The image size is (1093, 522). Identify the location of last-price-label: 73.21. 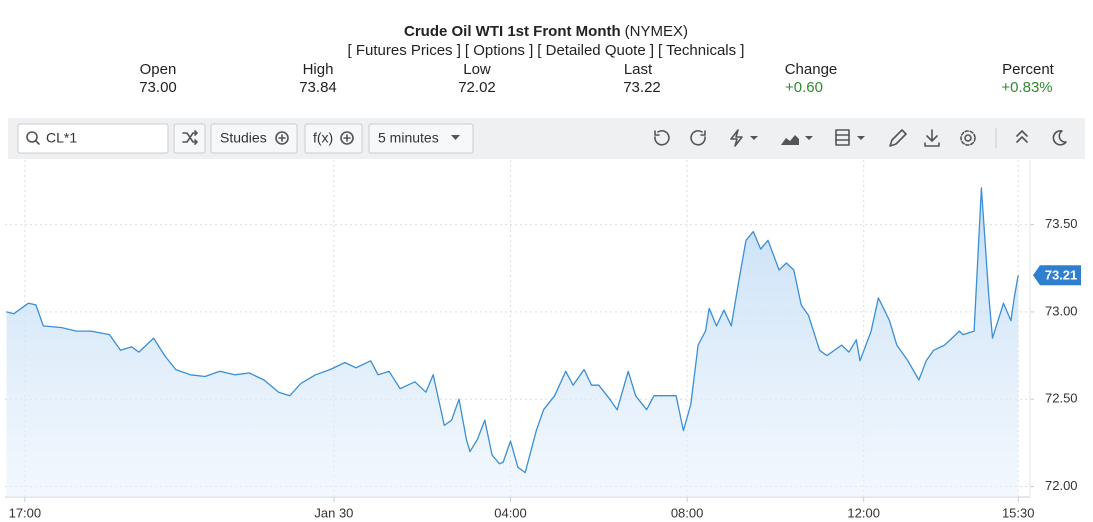
(1061, 275).